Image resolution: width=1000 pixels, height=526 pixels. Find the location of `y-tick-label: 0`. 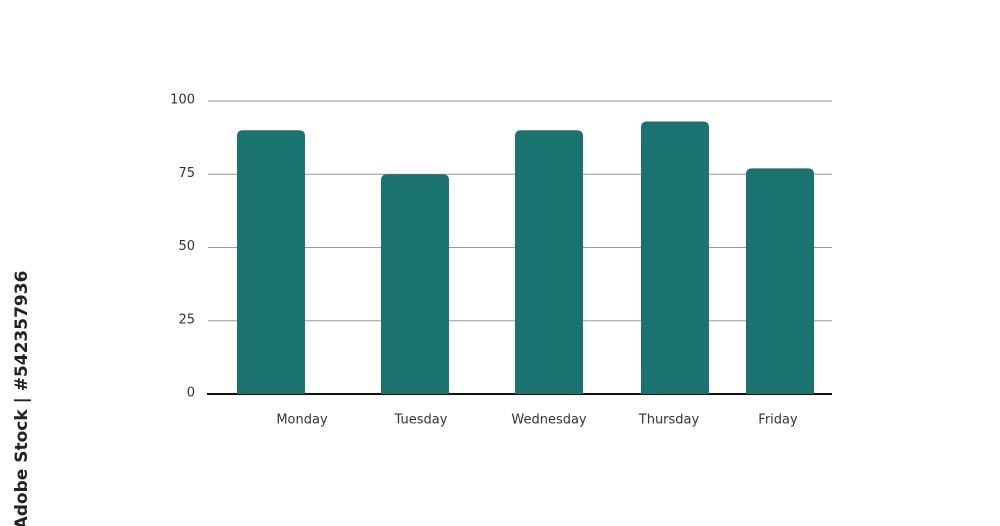

y-tick-label: 0 is located at coordinates (191, 393).